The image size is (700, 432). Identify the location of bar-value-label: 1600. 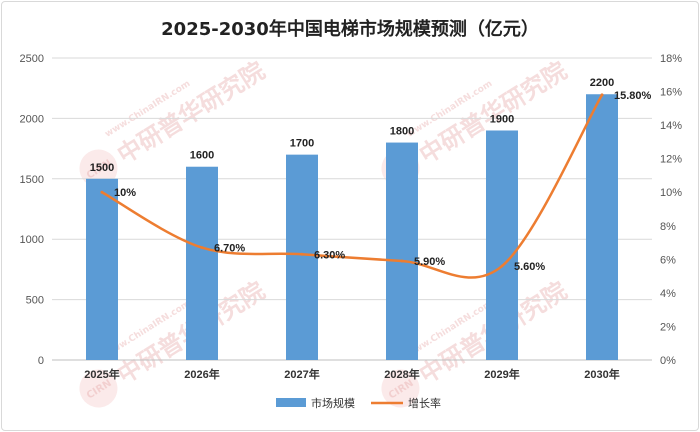
(202, 156).